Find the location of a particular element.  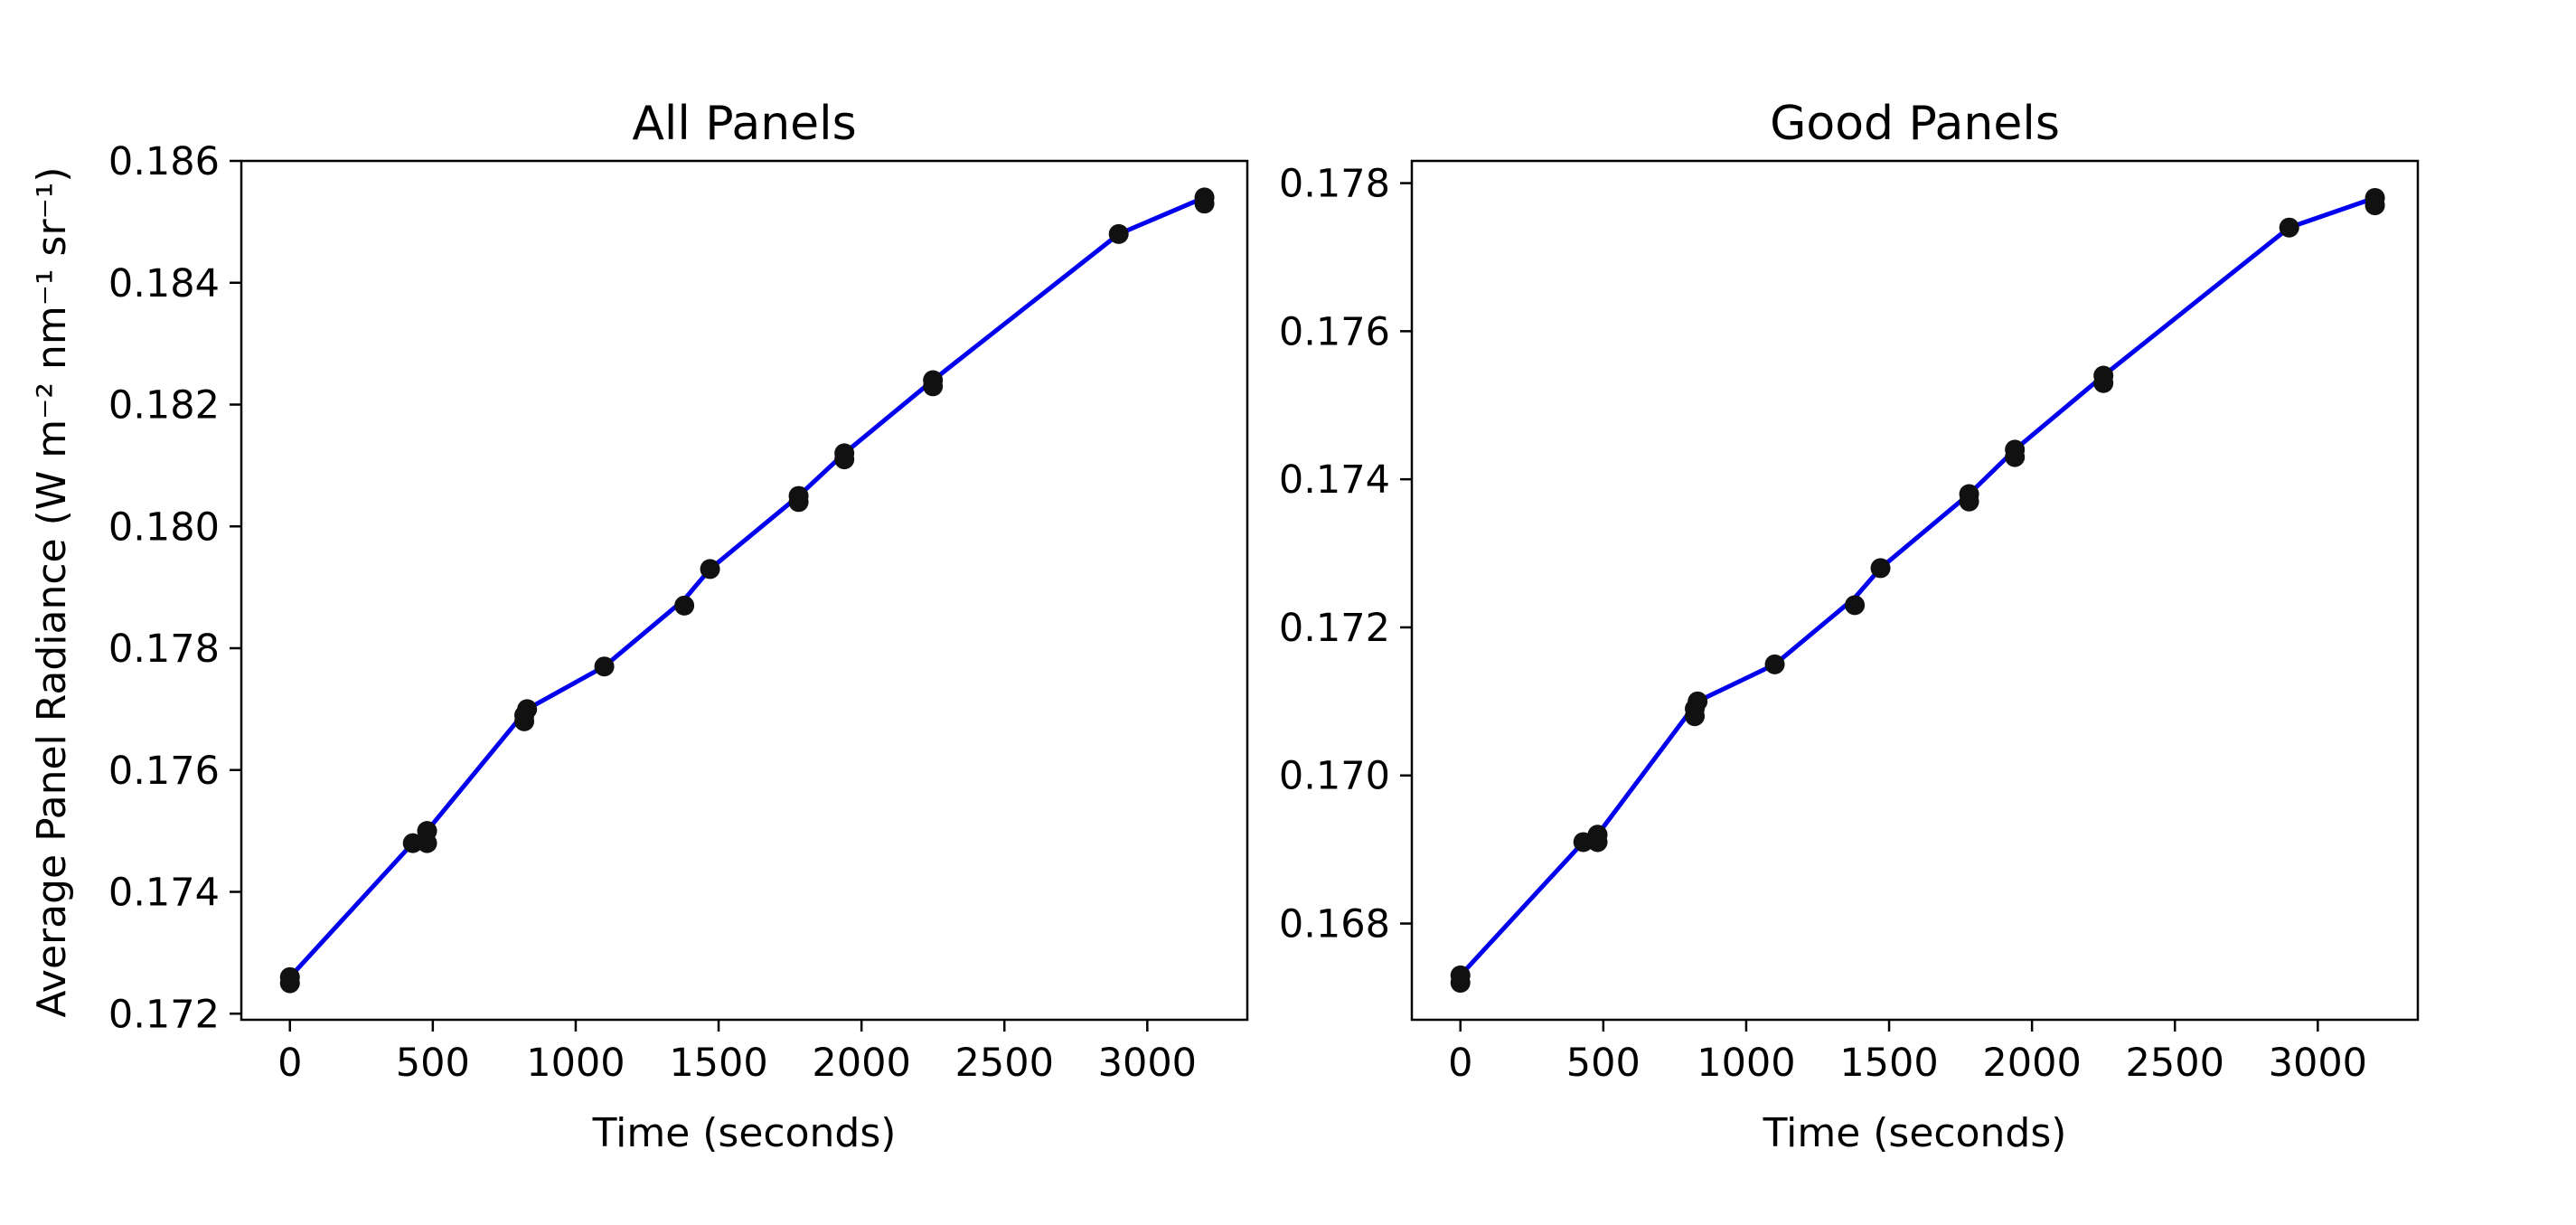

y-tick-label: 0.182 is located at coordinates (164, 406).